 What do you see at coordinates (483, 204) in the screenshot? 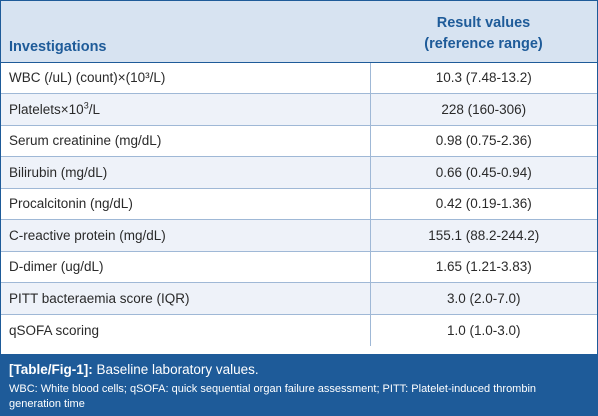
I see `row-value: 0.42 (0.19-1.36)` at bounding box center [483, 204].